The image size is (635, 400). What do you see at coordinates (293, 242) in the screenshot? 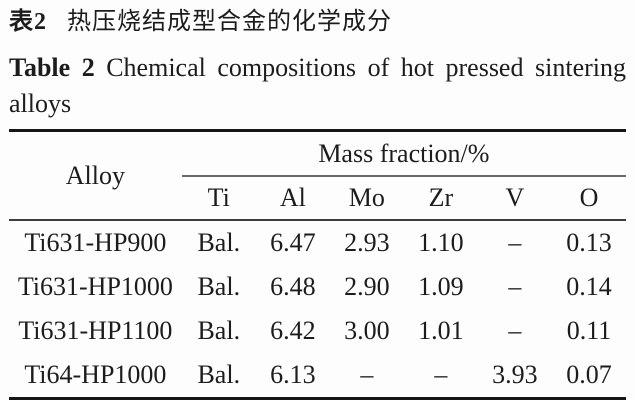
I see `table-cell: 6.47` at bounding box center [293, 242].